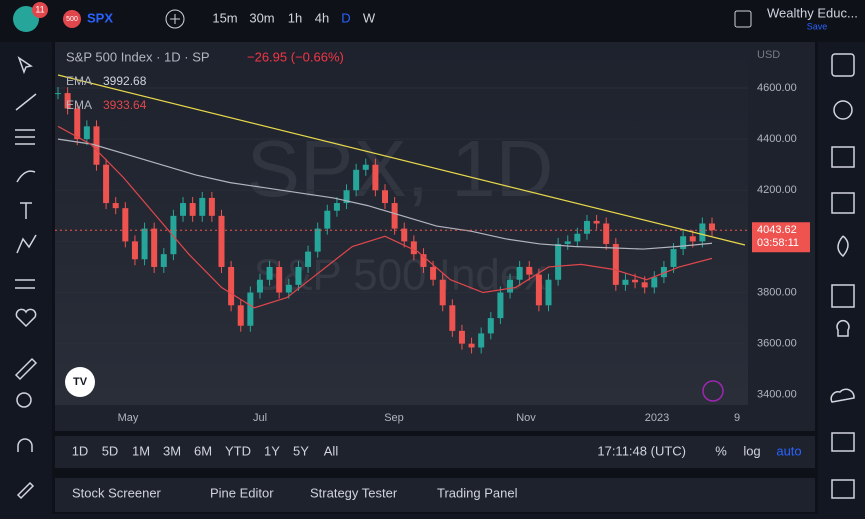  I want to click on layout-icon, so click(743, 19).